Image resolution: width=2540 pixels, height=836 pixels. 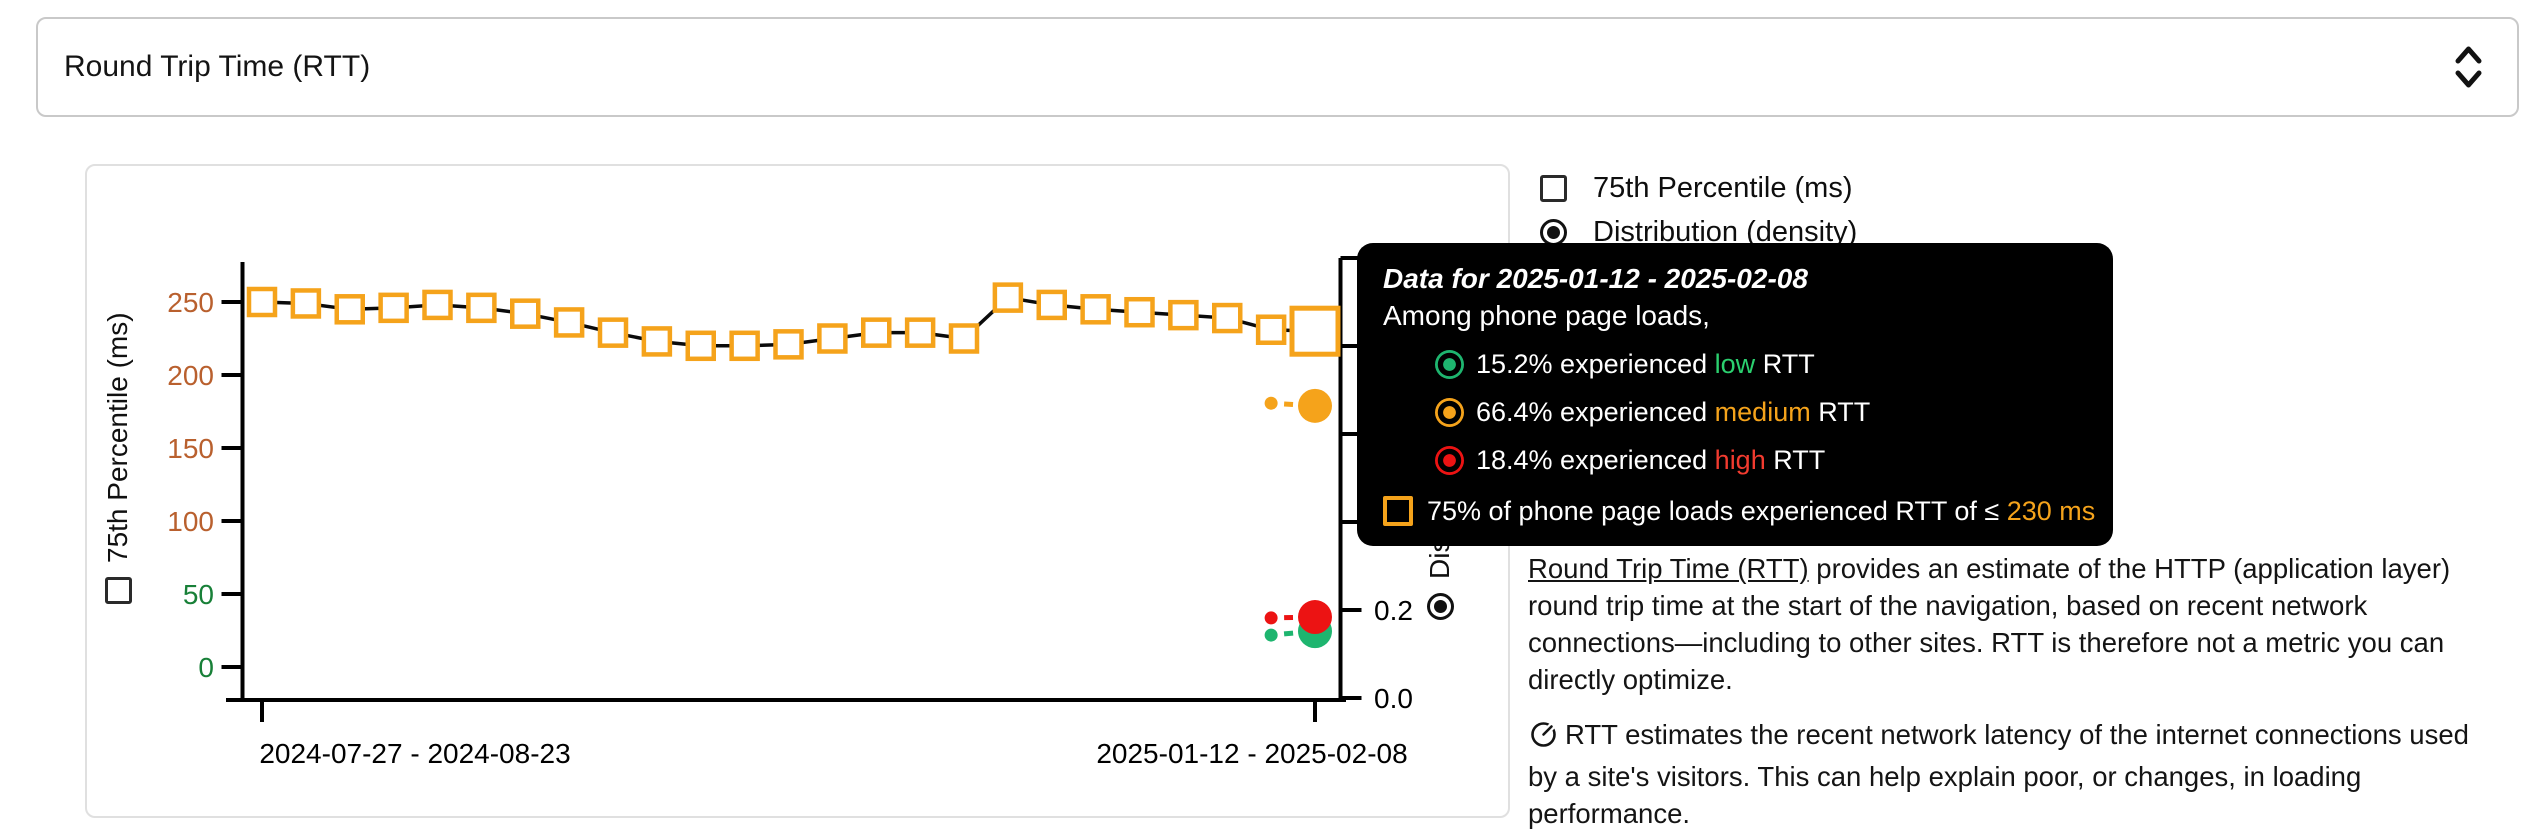 I want to click on svg-text: 2025-01-12 - 2025-02-08, so click(x=1251, y=753).